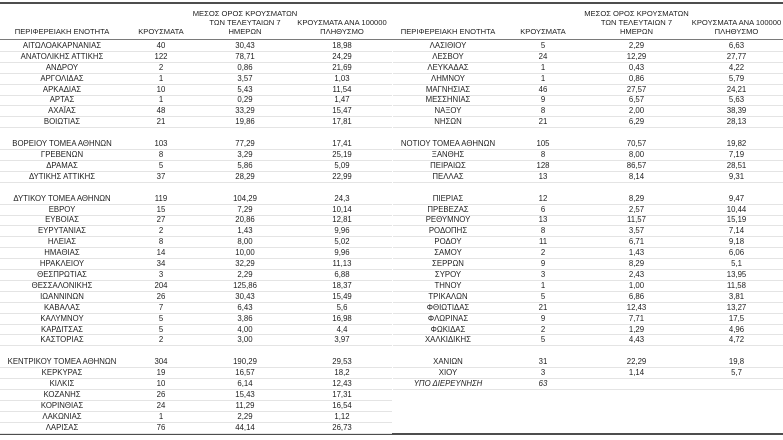 This screenshot has height=440, width=783. What do you see at coordinates (161, 111) in the screenshot?
I see `cases-cell: 48` at bounding box center [161, 111].